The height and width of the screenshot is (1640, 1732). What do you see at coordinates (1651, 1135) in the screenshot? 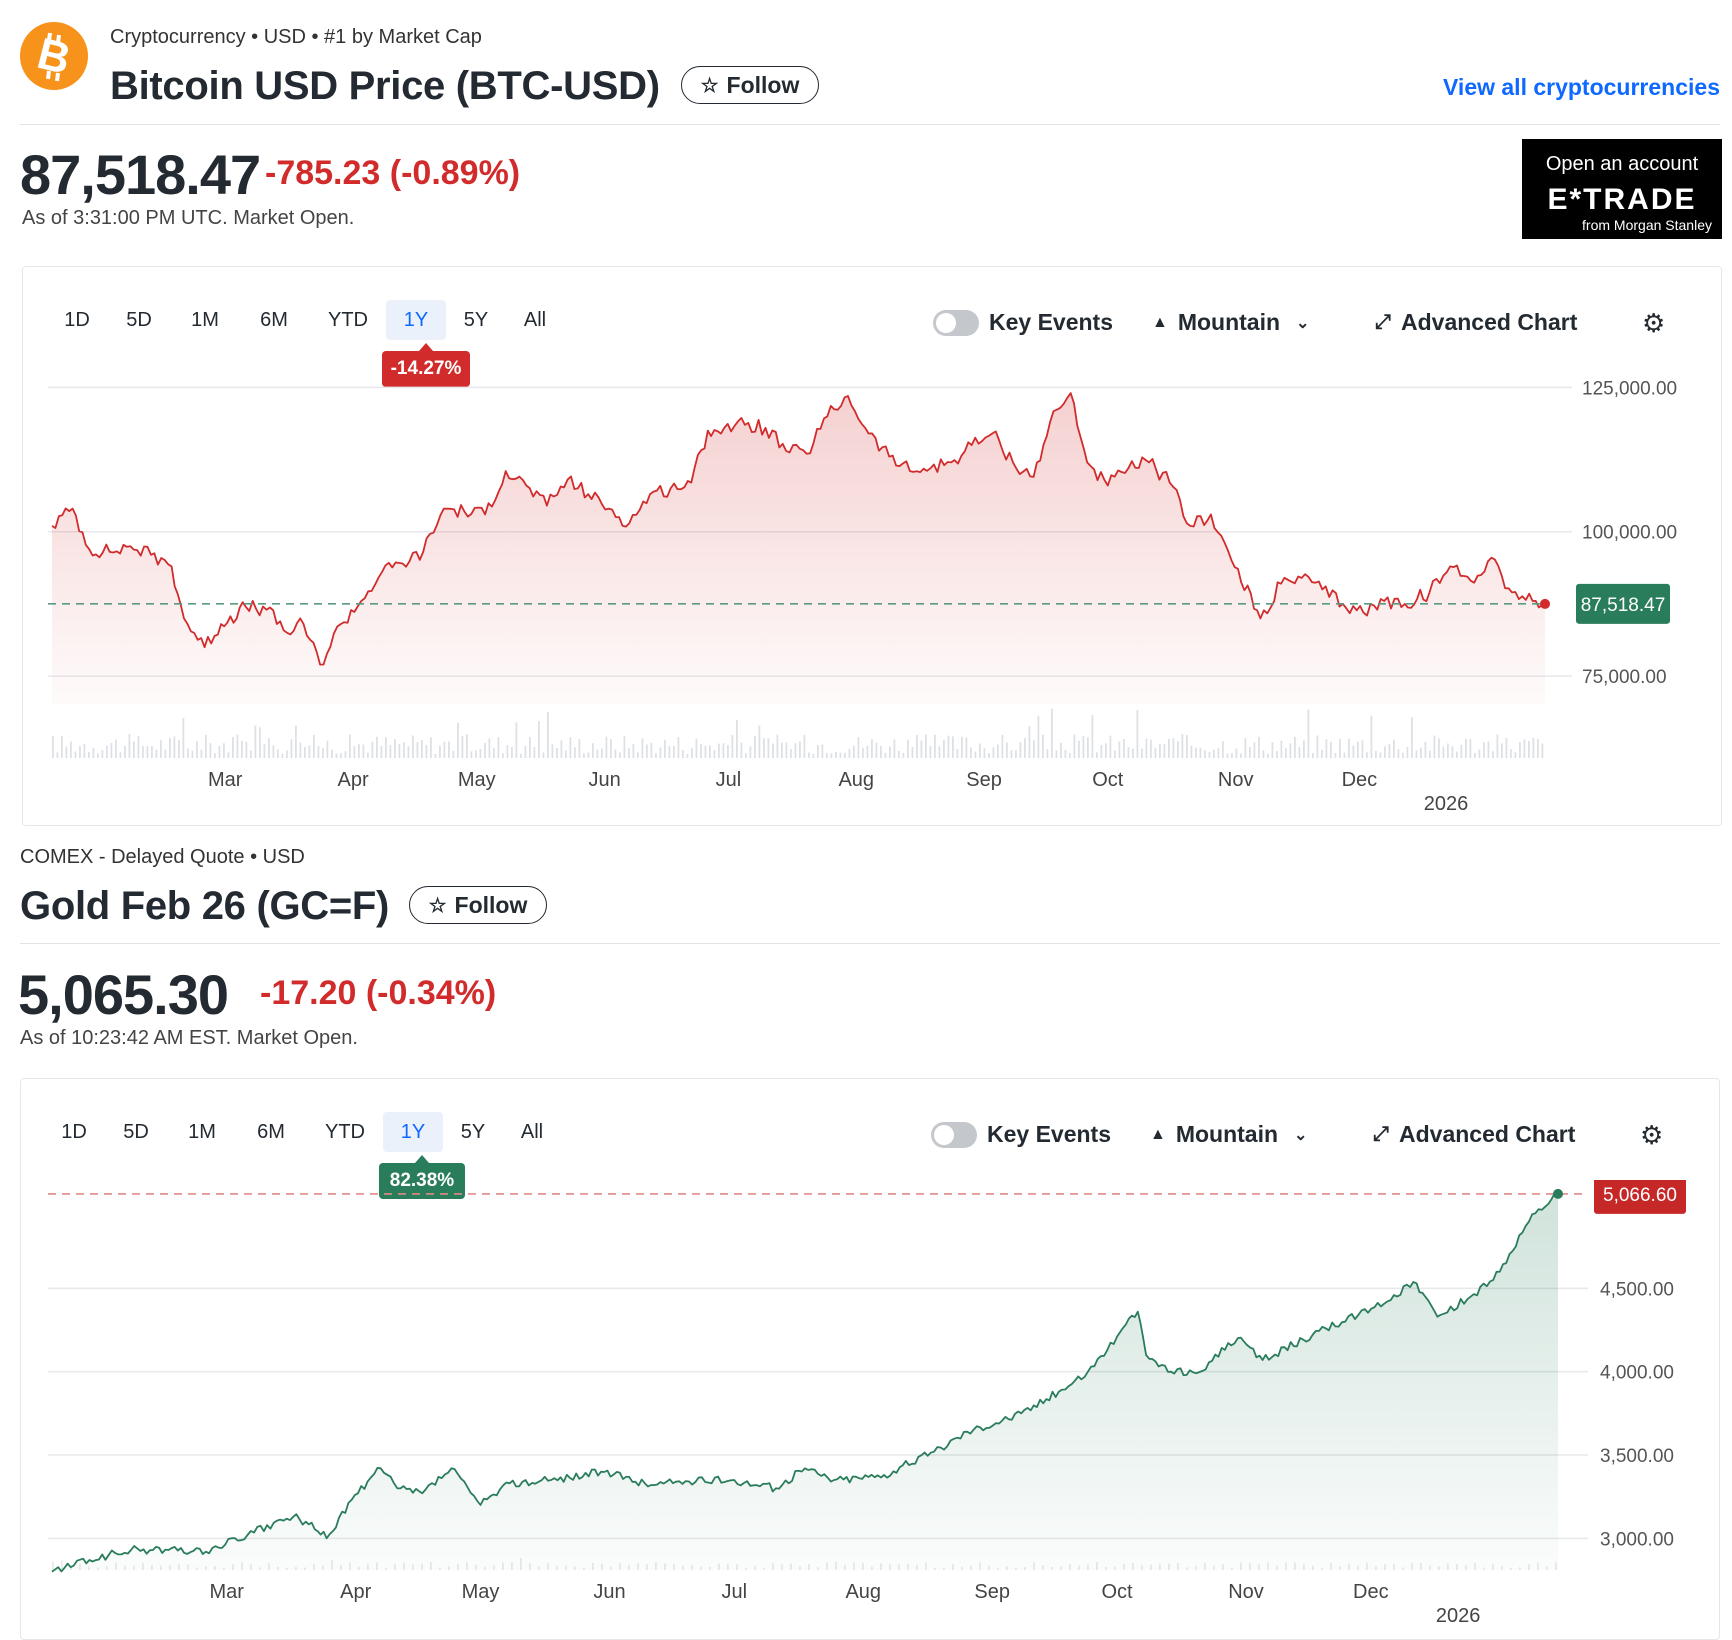
I see `gold-settings-button: ⚙` at bounding box center [1651, 1135].